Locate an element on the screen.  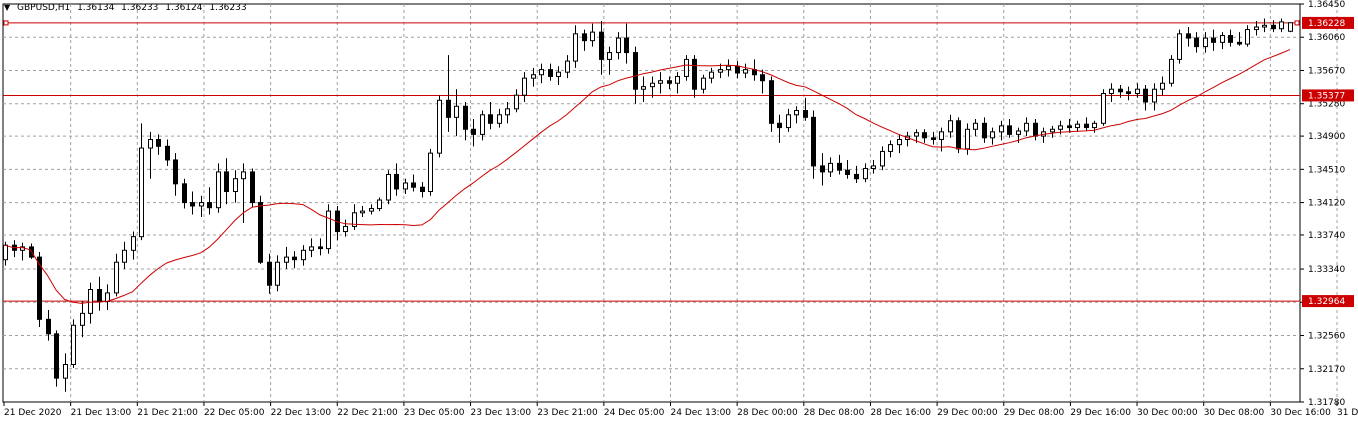
x-tick-label: 24 Dec 05:00 is located at coordinates (634, 413).